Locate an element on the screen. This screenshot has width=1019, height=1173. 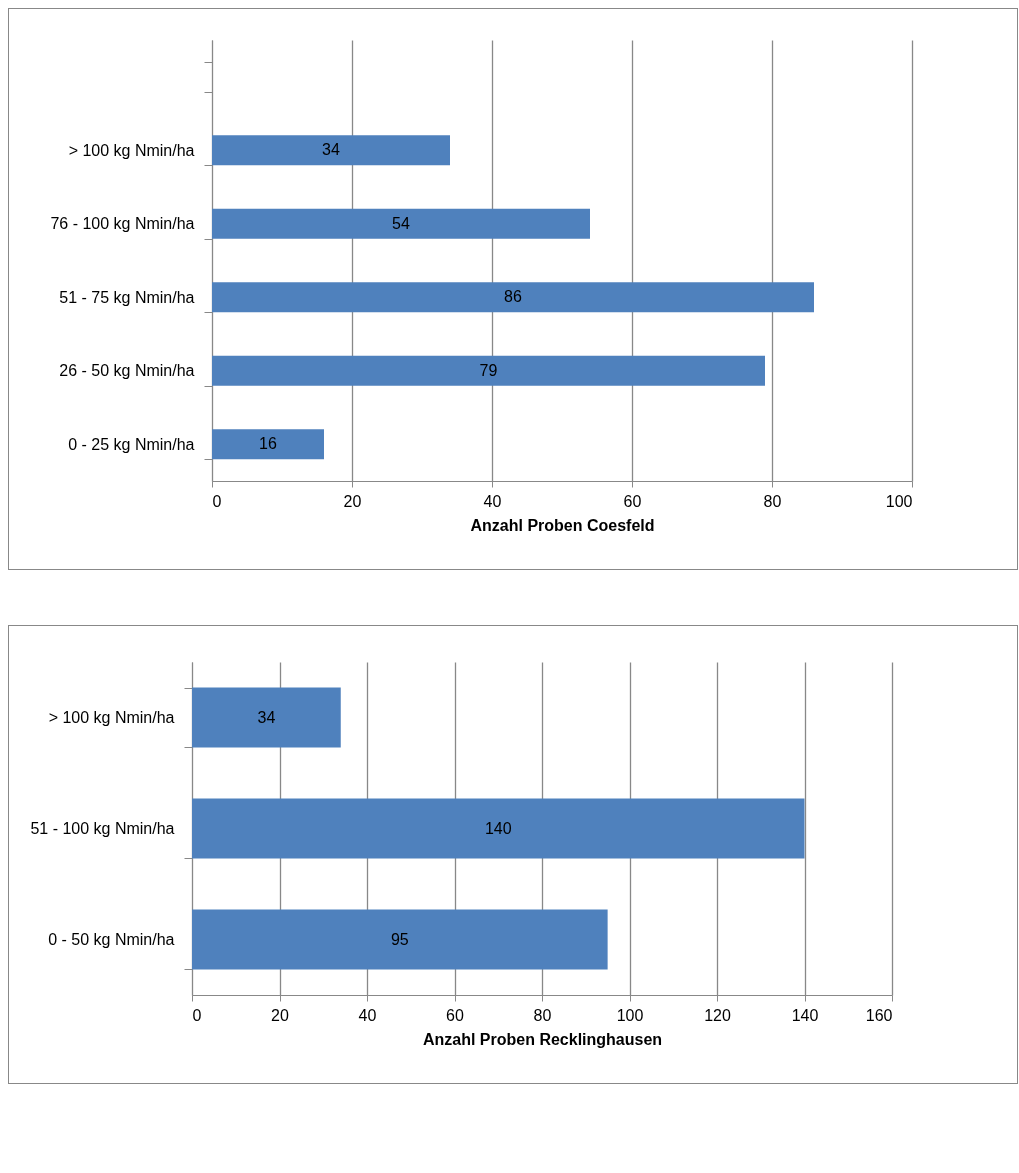
x-tick-label: 120 is located at coordinates (717, 1015).